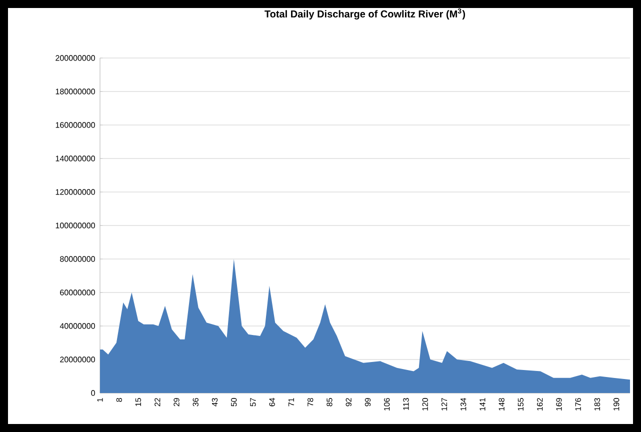 This screenshot has width=641, height=432. Describe the element at coordinates (483, 404) in the screenshot. I see `x-tick-label: 141` at that location.